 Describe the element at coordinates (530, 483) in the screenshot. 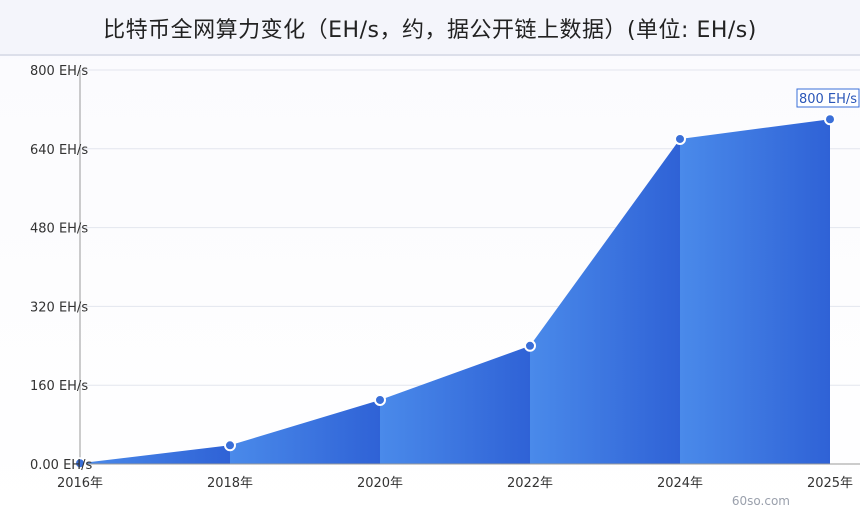

I see `x-tick-label: 2022年` at that location.